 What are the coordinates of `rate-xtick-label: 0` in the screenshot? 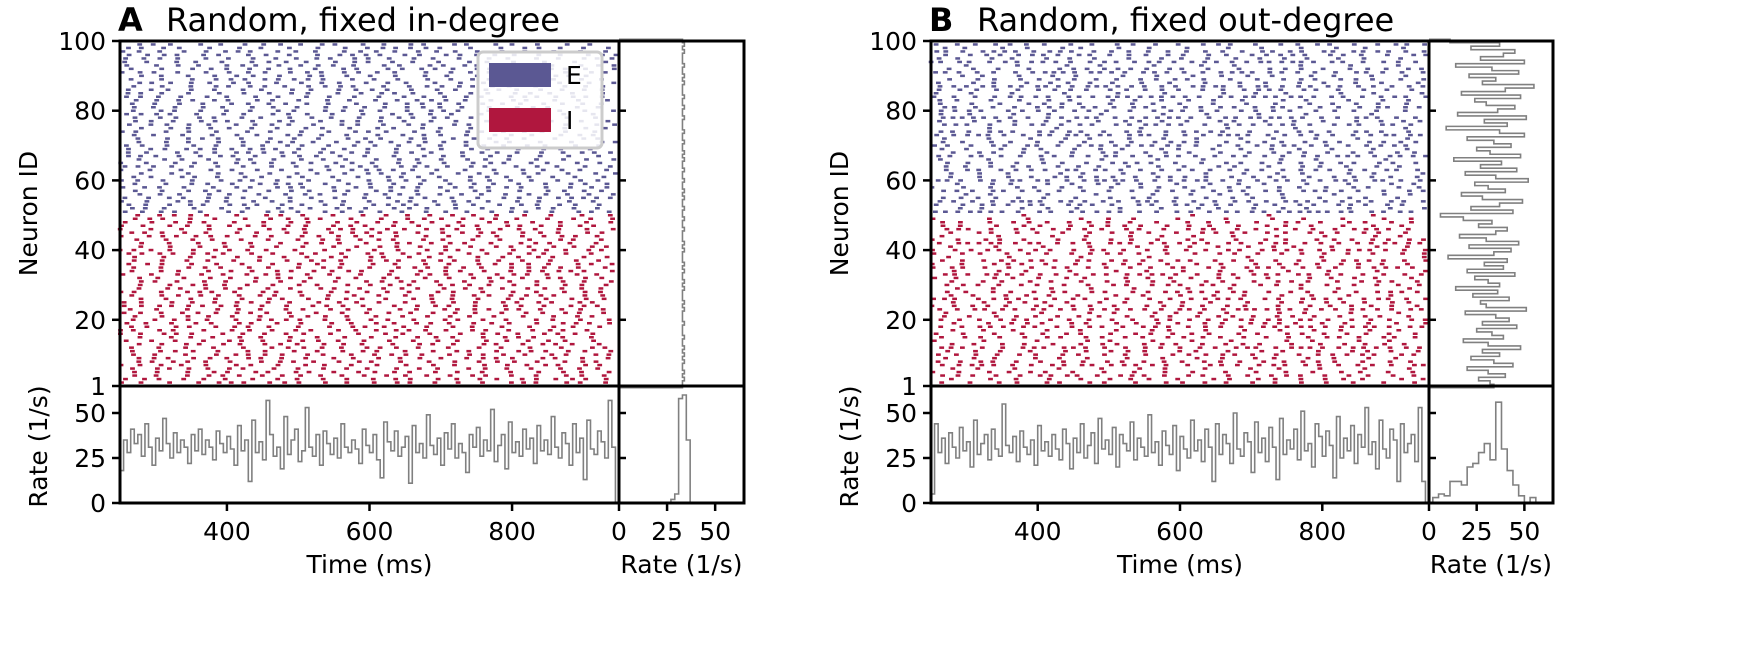 It's located at (619, 531).